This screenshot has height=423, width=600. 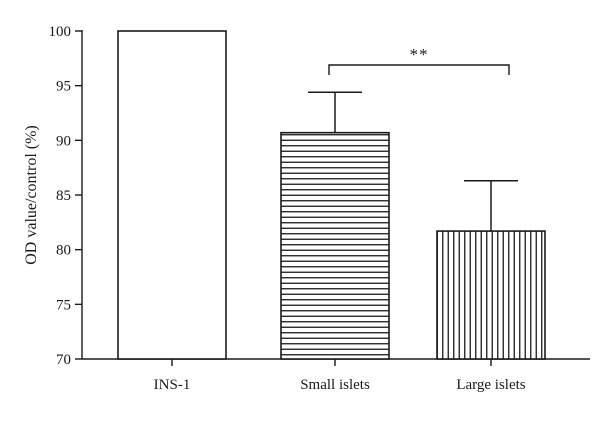 What do you see at coordinates (335, 385) in the screenshot?
I see `x-tick-label: Small islets` at bounding box center [335, 385].